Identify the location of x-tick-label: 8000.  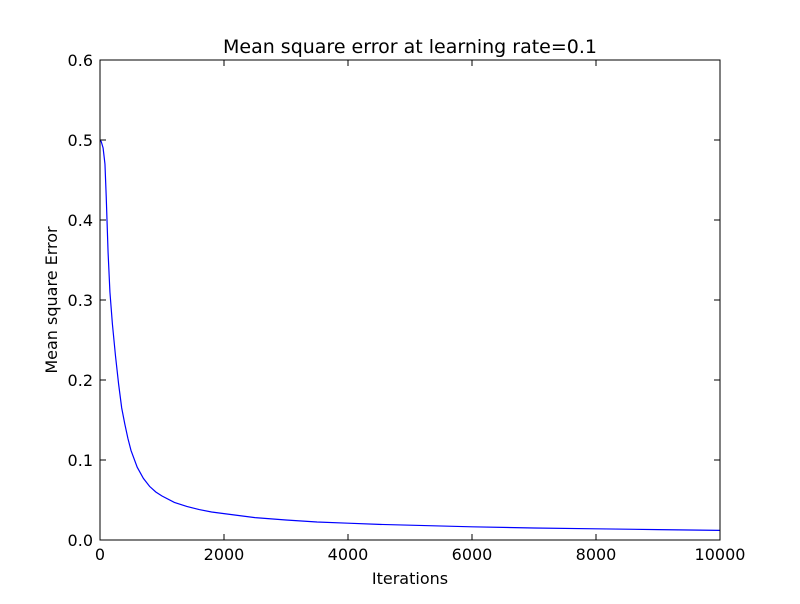
(596, 554).